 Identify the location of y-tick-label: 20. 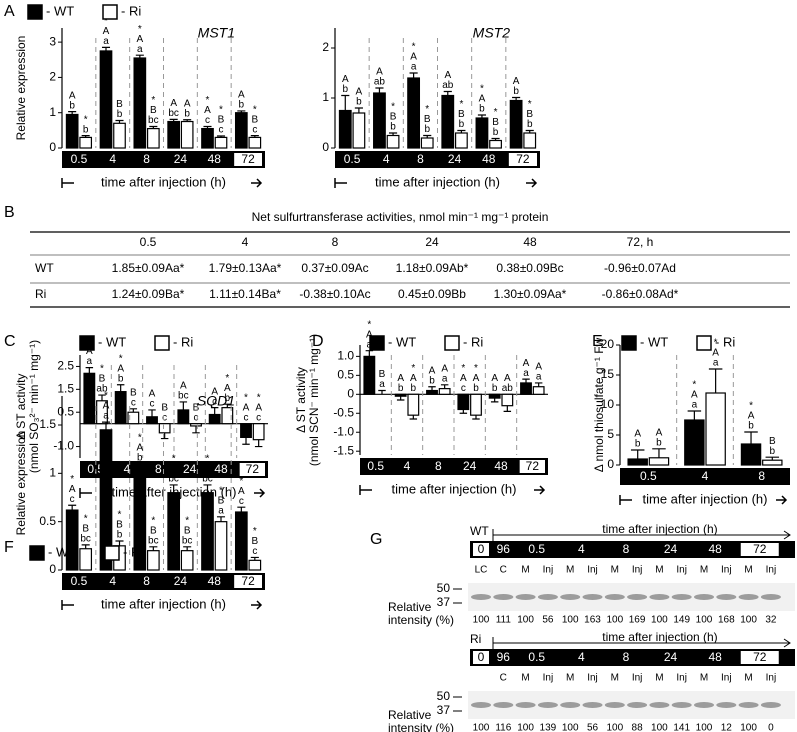
(608, 344).